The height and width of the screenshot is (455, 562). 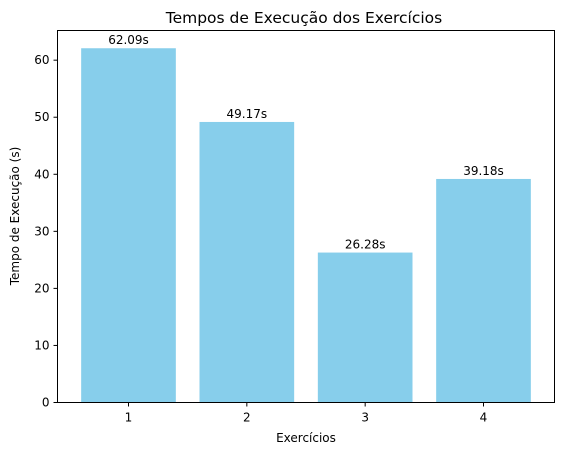 What do you see at coordinates (41, 174) in the screenshot?
I see `y-tick-label-40: 40` at bounding box center [41, 174].